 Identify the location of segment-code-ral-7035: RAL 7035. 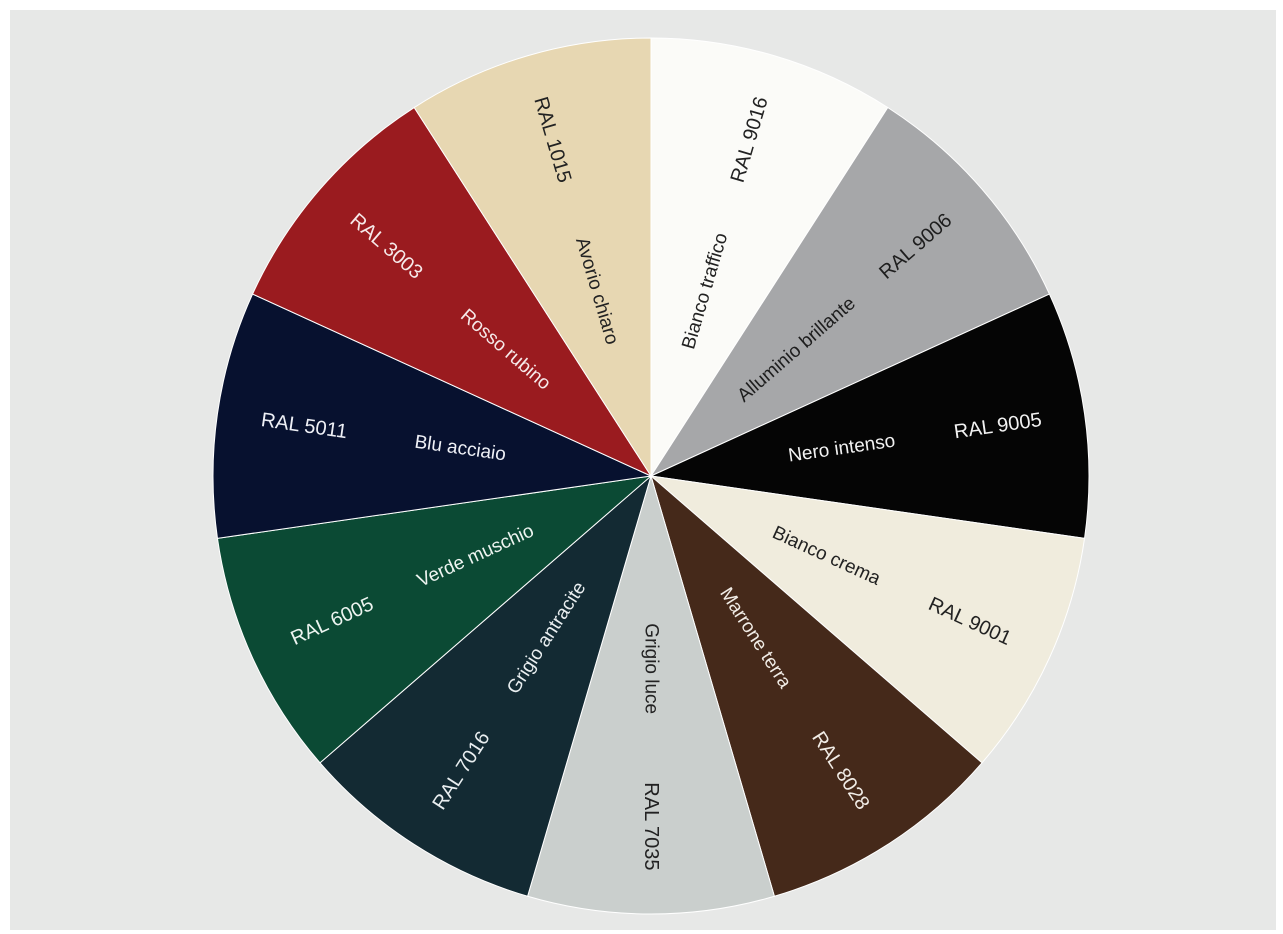
(651, 826).